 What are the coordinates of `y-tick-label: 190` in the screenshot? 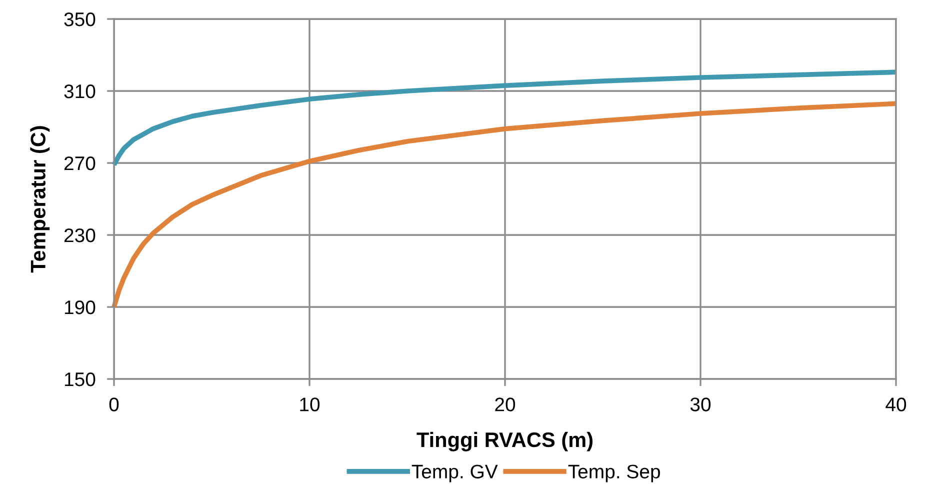 It's located at (80, 307).